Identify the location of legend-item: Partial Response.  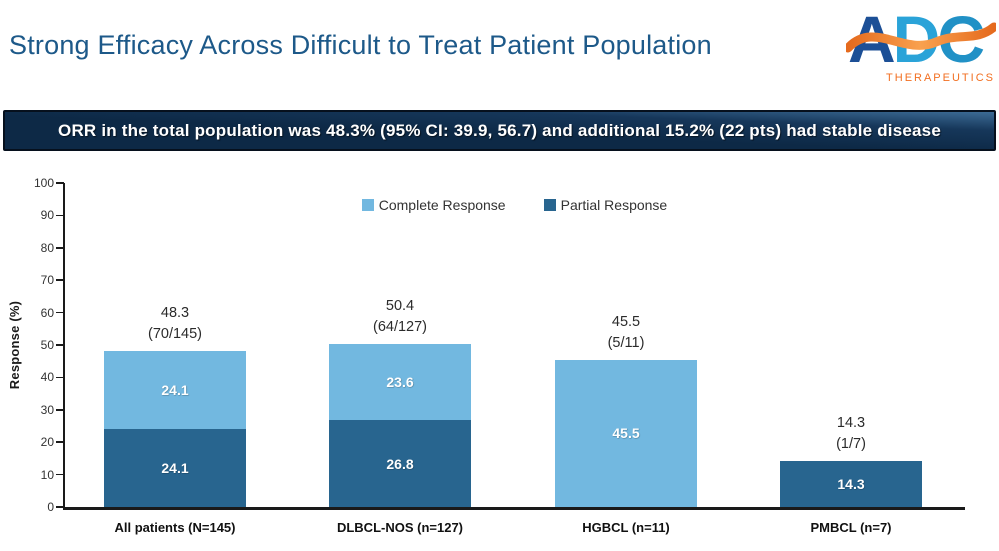
(605, 205).